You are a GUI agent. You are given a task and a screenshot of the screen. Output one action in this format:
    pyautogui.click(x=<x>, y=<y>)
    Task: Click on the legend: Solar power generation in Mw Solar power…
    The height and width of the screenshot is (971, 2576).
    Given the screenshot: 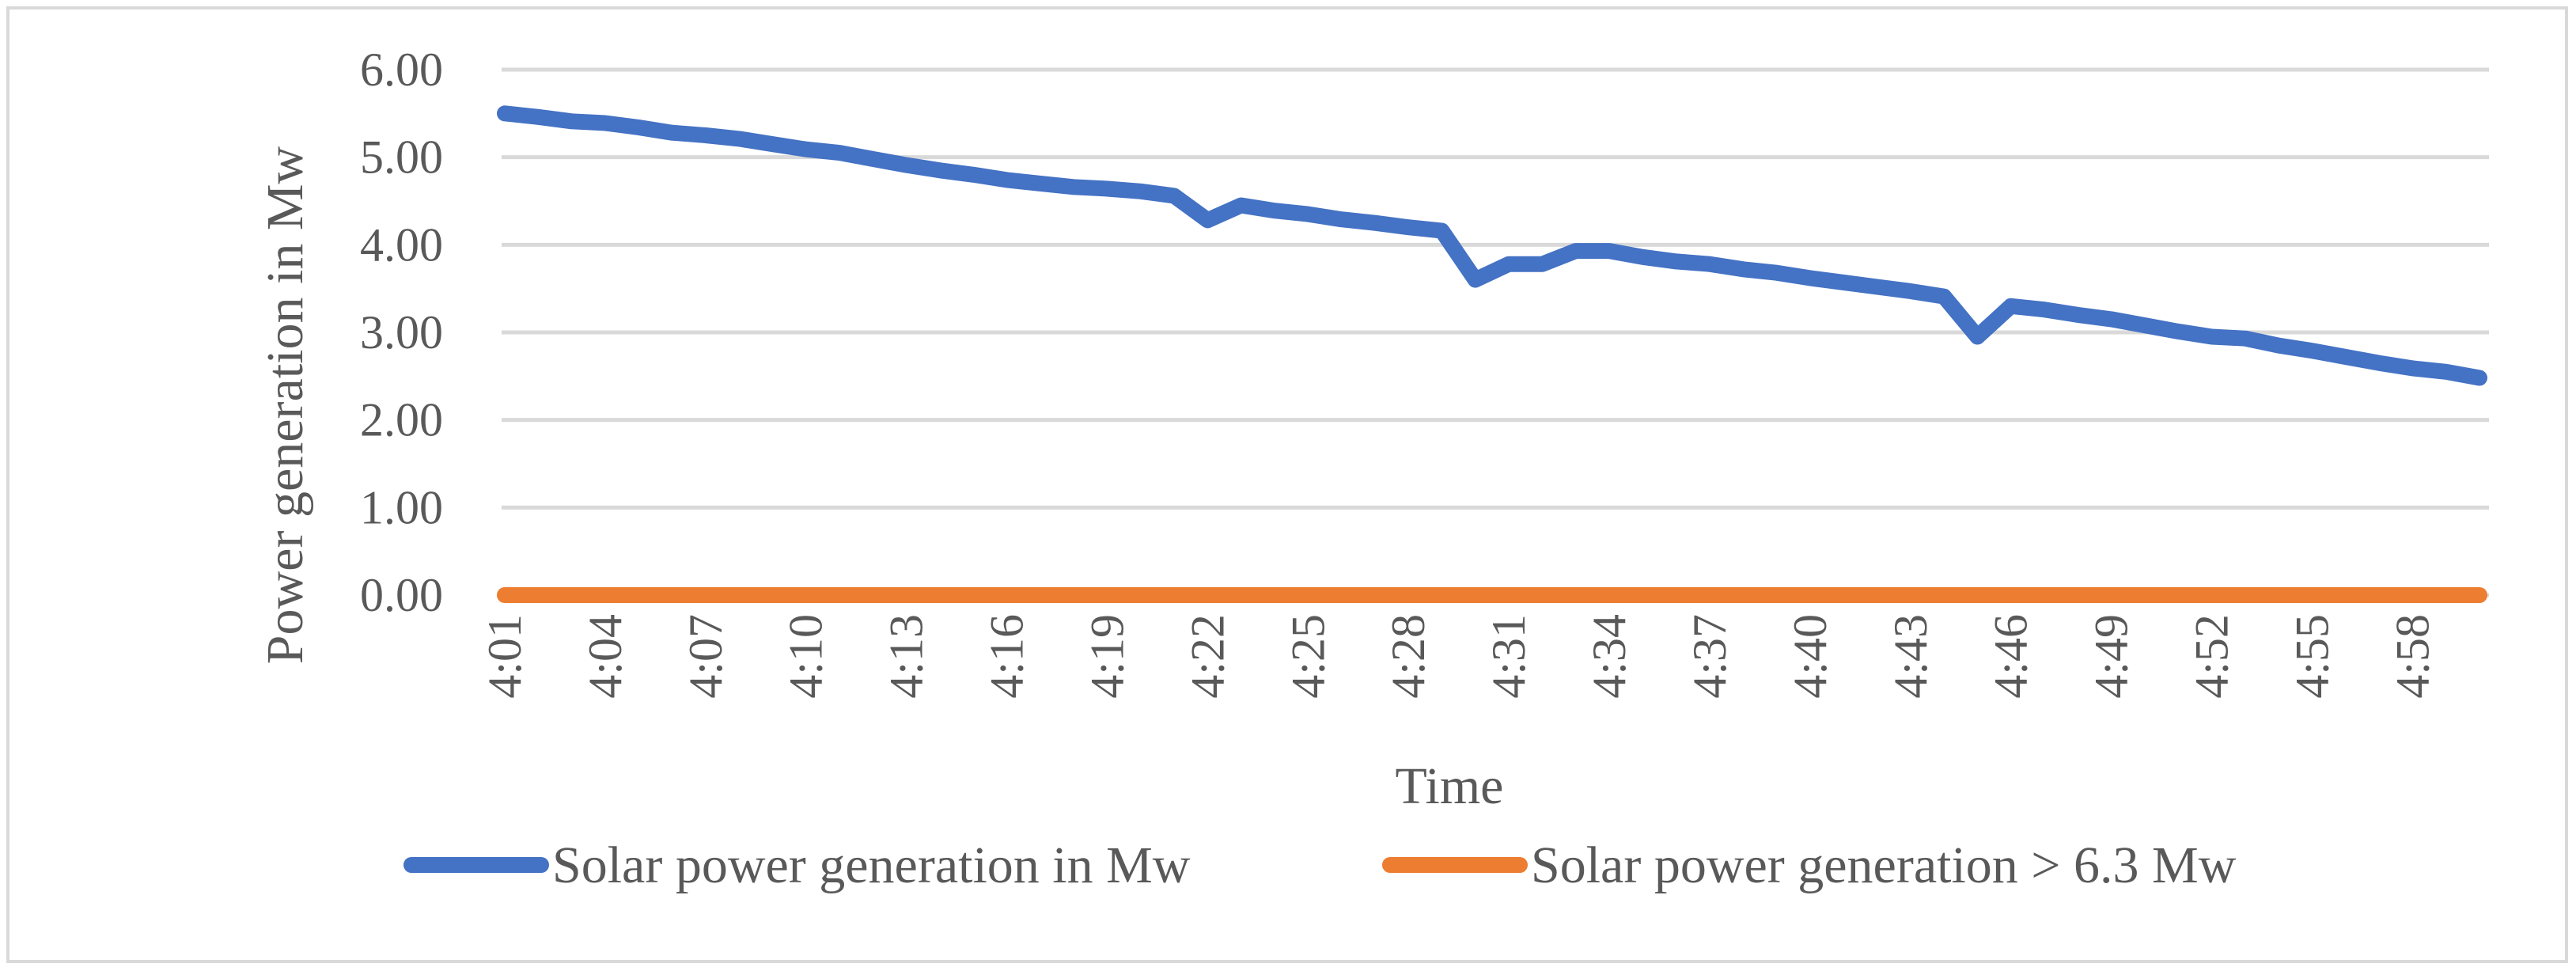 What is the action you would take?
    pyautogui.click(x=1320, y=865)
    